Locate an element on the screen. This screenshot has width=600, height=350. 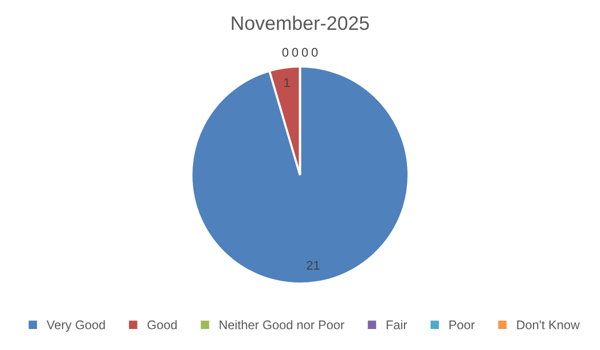
legend-label: Good is located at coordinates (162, 325).